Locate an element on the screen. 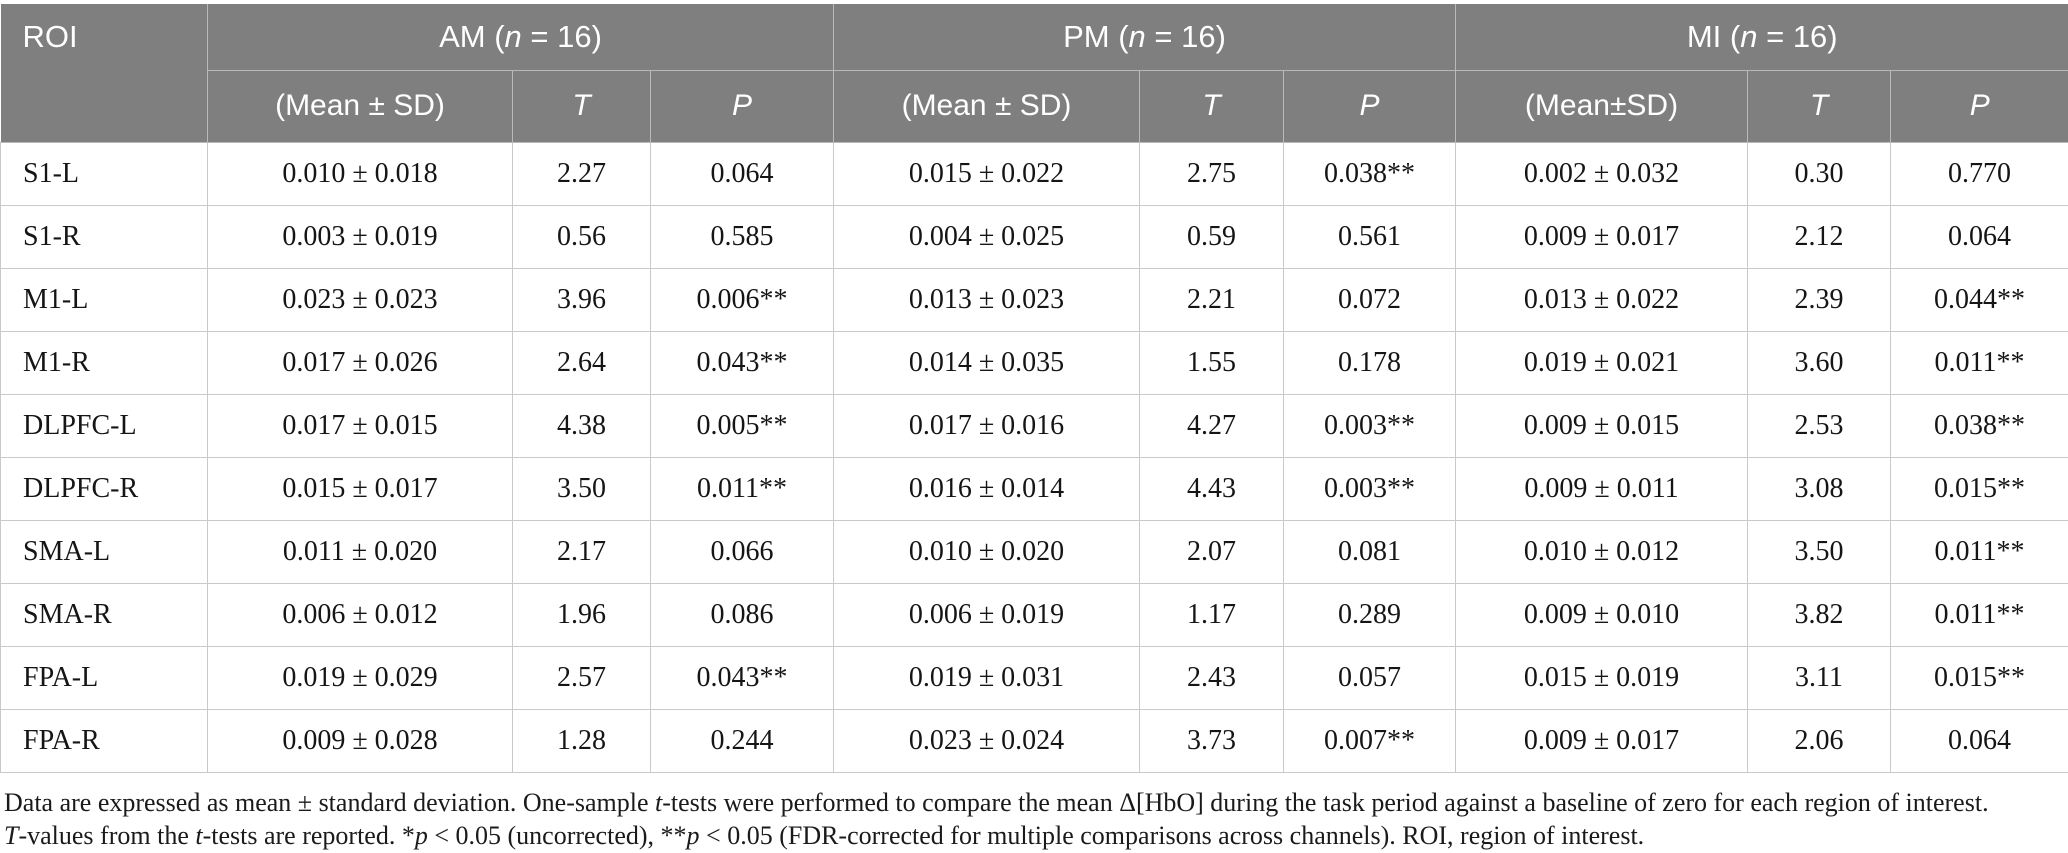 The width and height of the screenshot is (2068, 853). mi-mean-sd-cell: 0.019 ± 0.021 is located at coordinates (1601, 362).